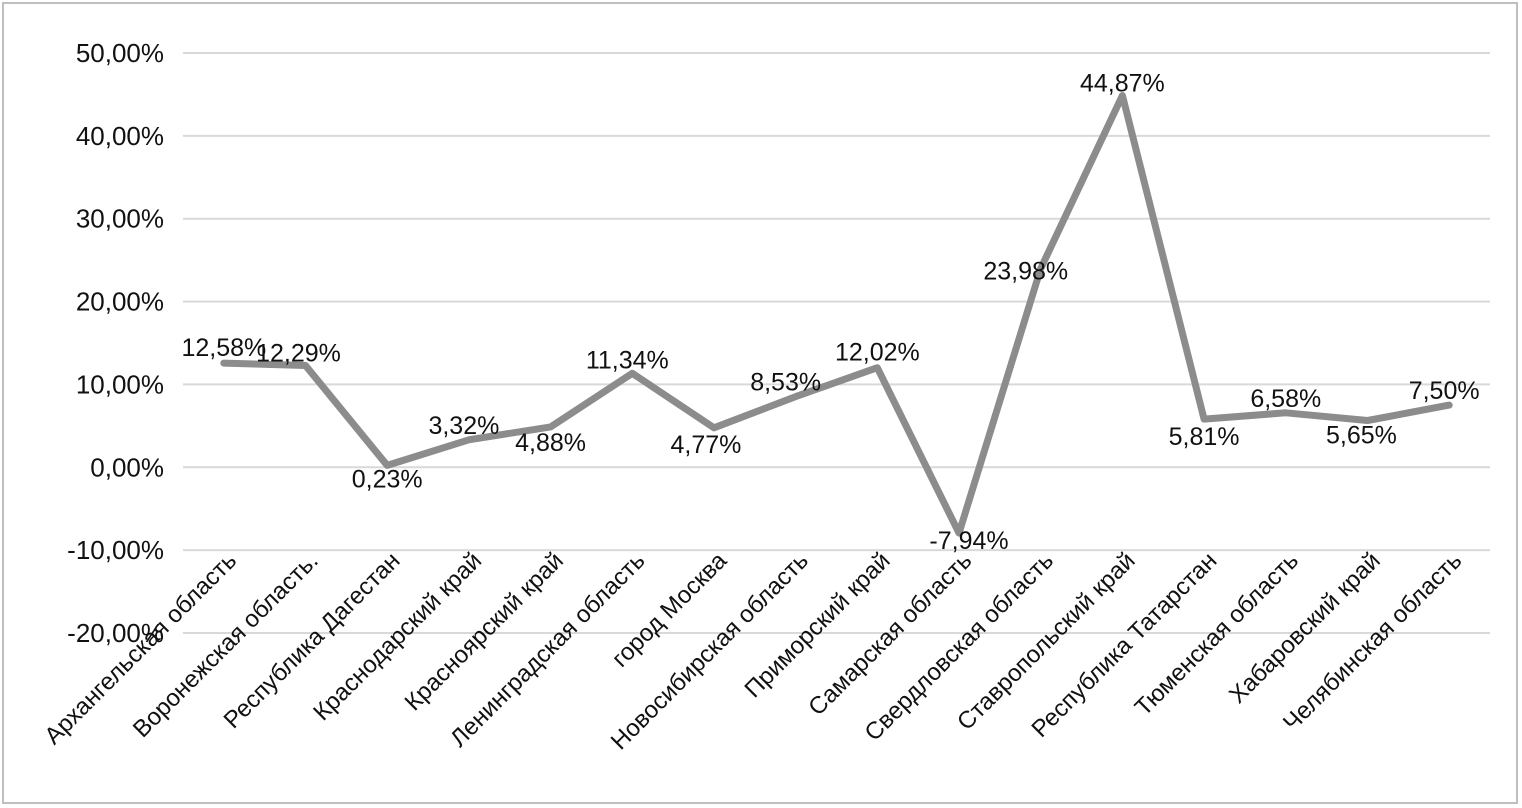 The width and height of the screenshot is (1522, 808). I want to click on data-label: 23,98%, so click(1025, 272).